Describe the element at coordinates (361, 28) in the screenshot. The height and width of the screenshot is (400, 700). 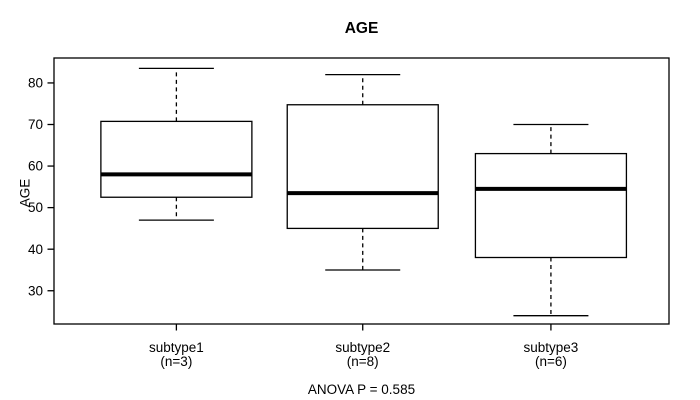
I see `chart-title: AGE` at that location.